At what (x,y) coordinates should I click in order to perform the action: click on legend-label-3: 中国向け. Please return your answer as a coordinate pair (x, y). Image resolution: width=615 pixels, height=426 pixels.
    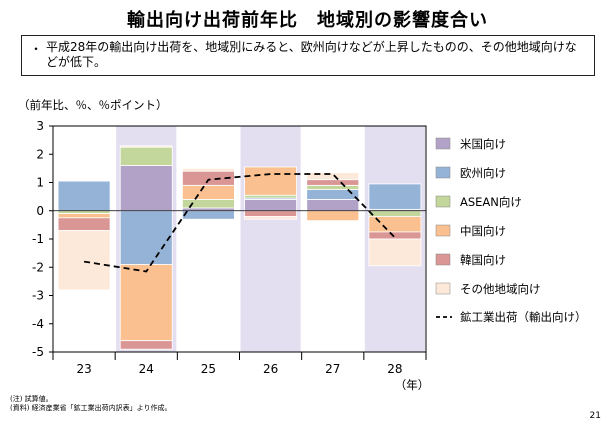
    Looking at the image, I should click on (483, 231).